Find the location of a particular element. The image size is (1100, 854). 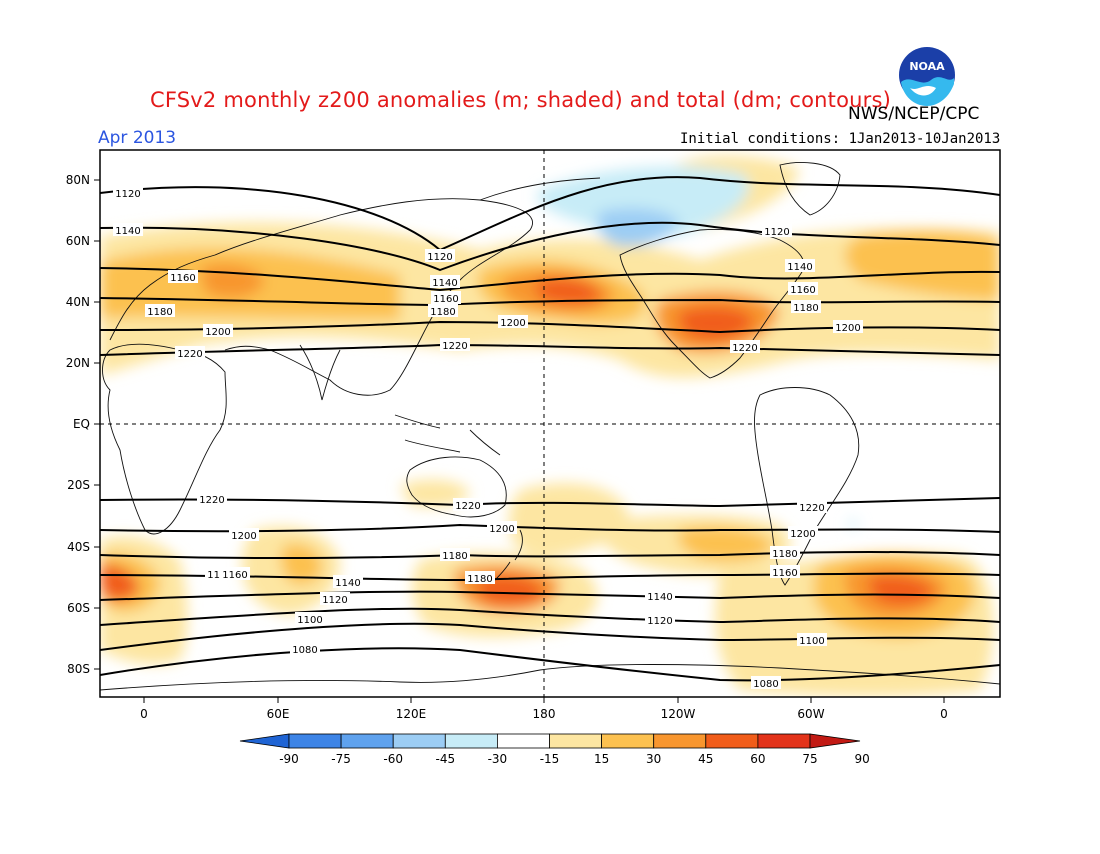

lon-label: 60W is located at coordinates (810, 714).